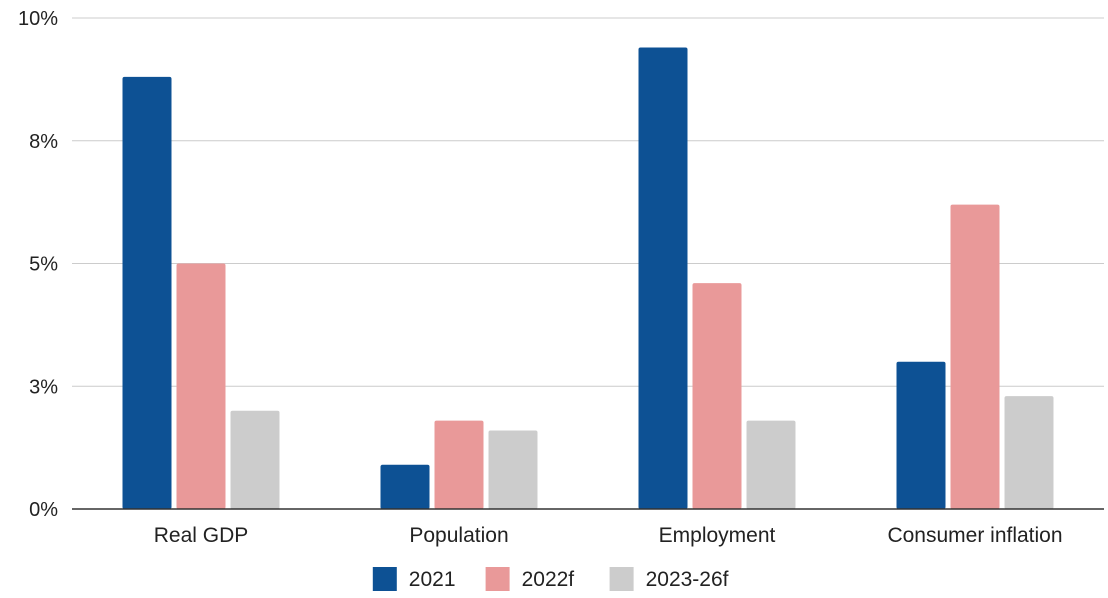 This screenshot has width=1108, height=598. What do you see at coordinates (201, 535) in the screenshot?
I see `x-category-label: Real GDP` at bounding box center [201, 535].